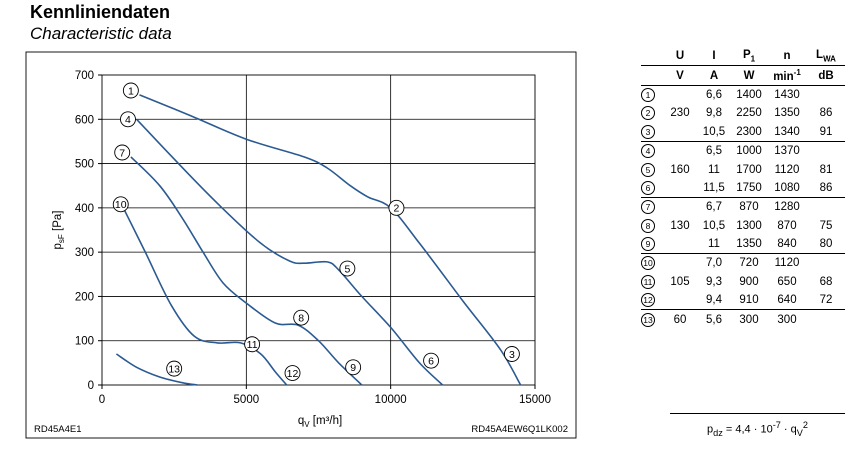 This screenshot has height=466, width=859. Describe the element at coordinates (680, 281) in the screenshot. I see `cell-U: 105` at that location.